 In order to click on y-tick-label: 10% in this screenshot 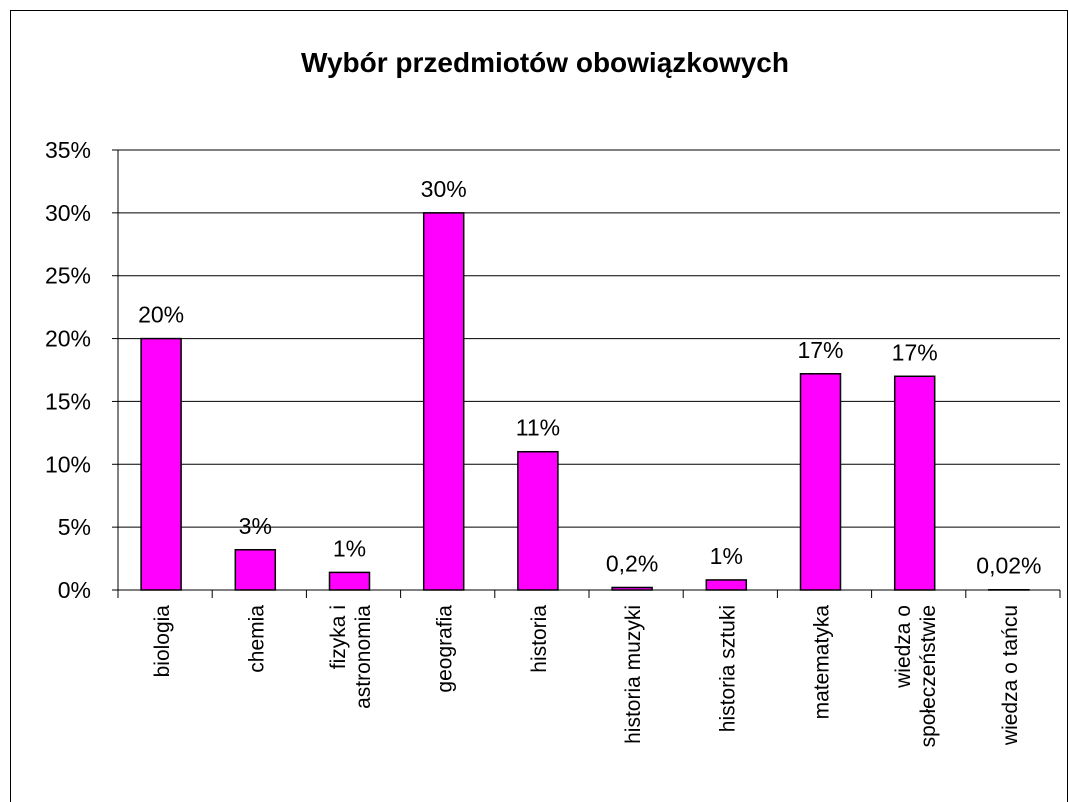, I will do `click(68, 464)`.